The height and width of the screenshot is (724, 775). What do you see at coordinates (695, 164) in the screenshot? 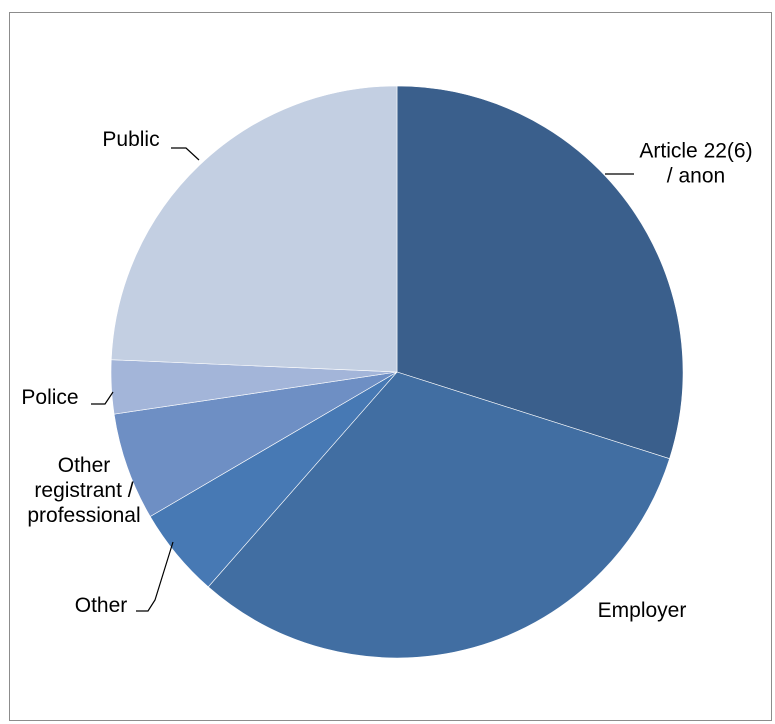
I see `slice-label-0: Article 22(6) / anon` at bounding box center [695, 164].